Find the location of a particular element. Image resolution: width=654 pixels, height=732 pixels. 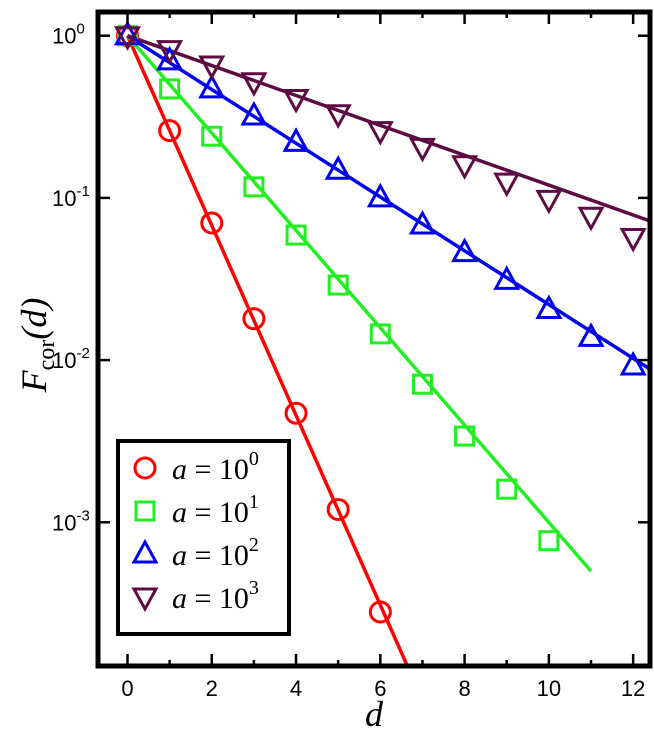

x-tick-label: 10 is located at coordinates (549, 688).